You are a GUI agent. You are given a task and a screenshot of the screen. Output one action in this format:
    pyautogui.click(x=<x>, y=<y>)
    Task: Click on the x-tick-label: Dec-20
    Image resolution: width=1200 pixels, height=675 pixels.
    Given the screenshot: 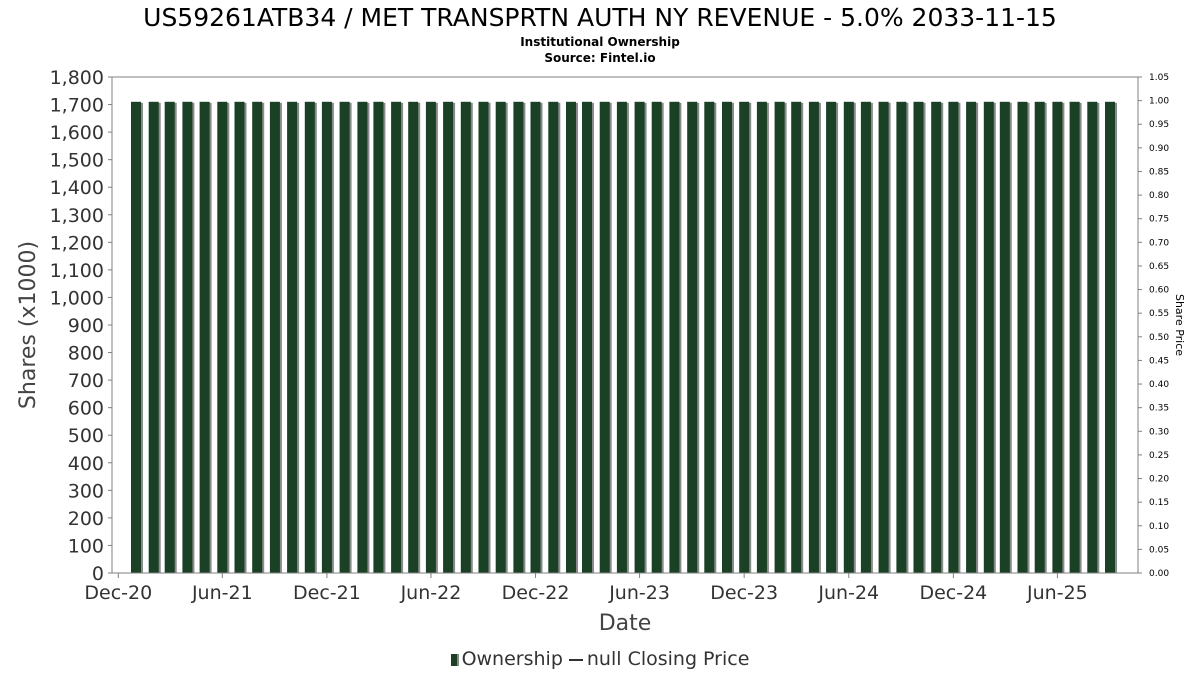 What is the action you would take?
    pyautogui.click(x=118, y=593)
    